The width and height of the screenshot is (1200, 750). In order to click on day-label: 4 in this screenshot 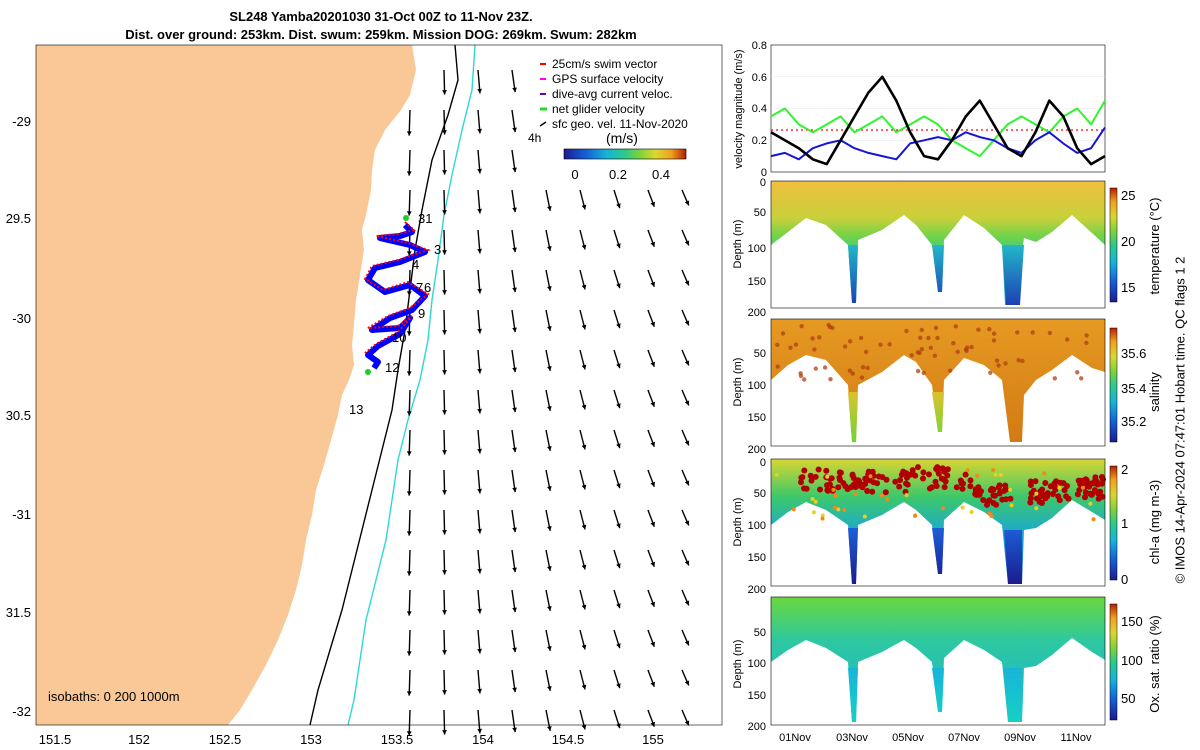, I will do `click(415, 264)`.